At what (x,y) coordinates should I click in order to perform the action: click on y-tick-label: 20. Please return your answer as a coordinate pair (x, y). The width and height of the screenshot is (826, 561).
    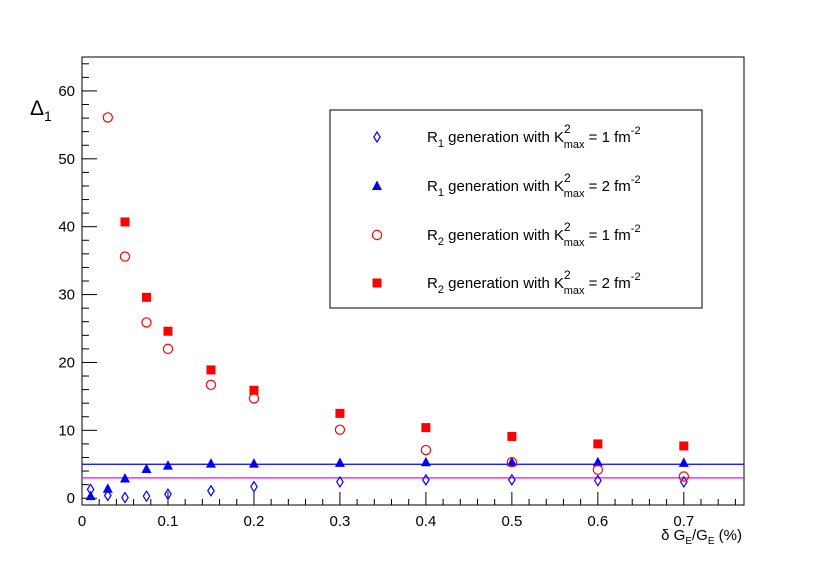
    Looking at the image, I should click on (66, 362).